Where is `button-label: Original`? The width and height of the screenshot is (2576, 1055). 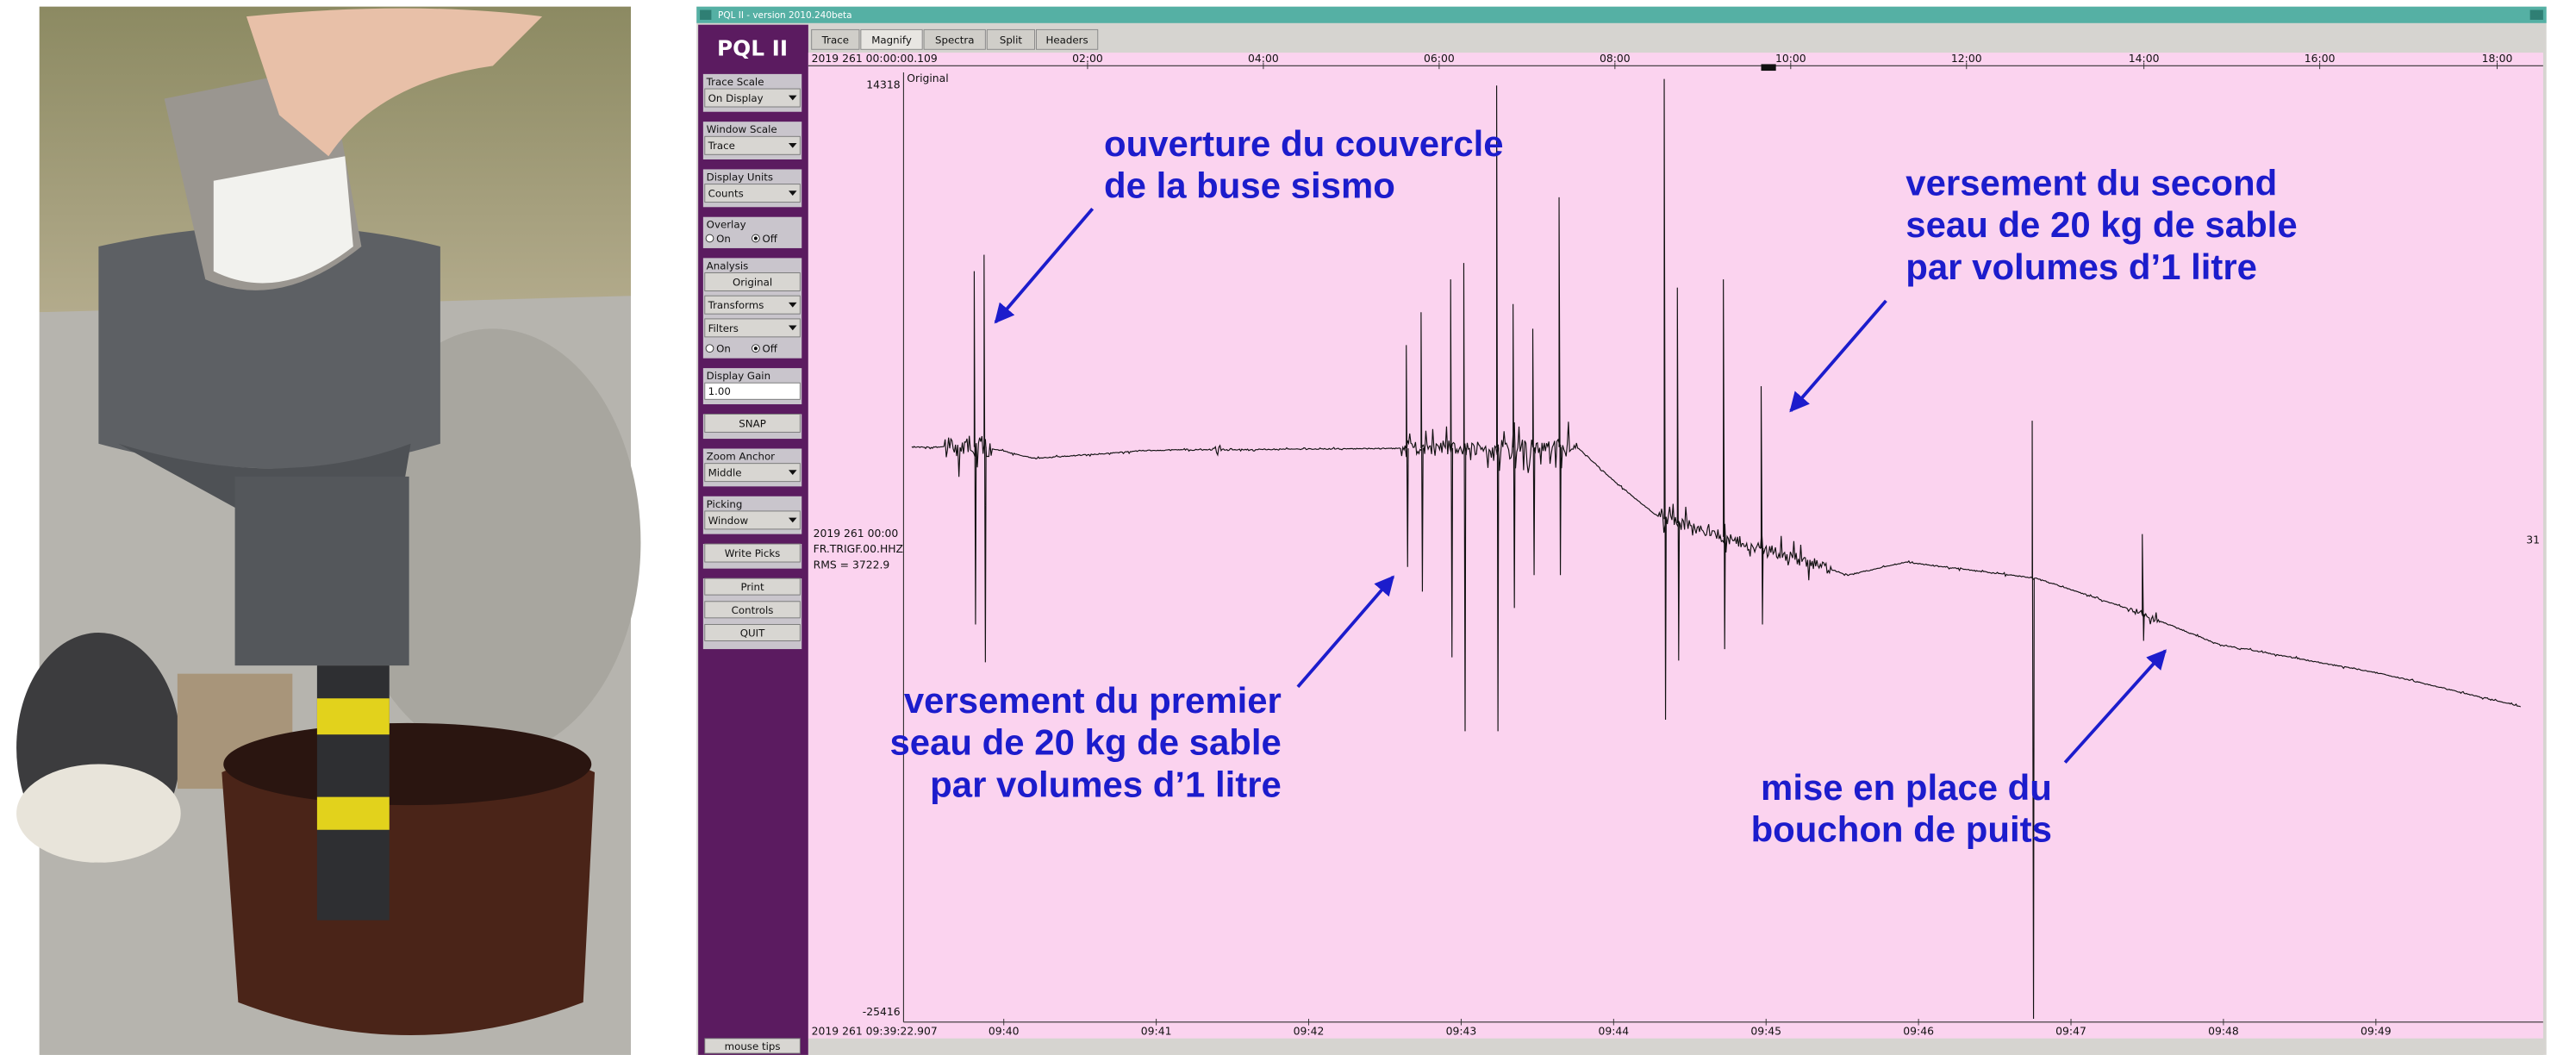 button-label: Original is located at coordinates (752, 282).